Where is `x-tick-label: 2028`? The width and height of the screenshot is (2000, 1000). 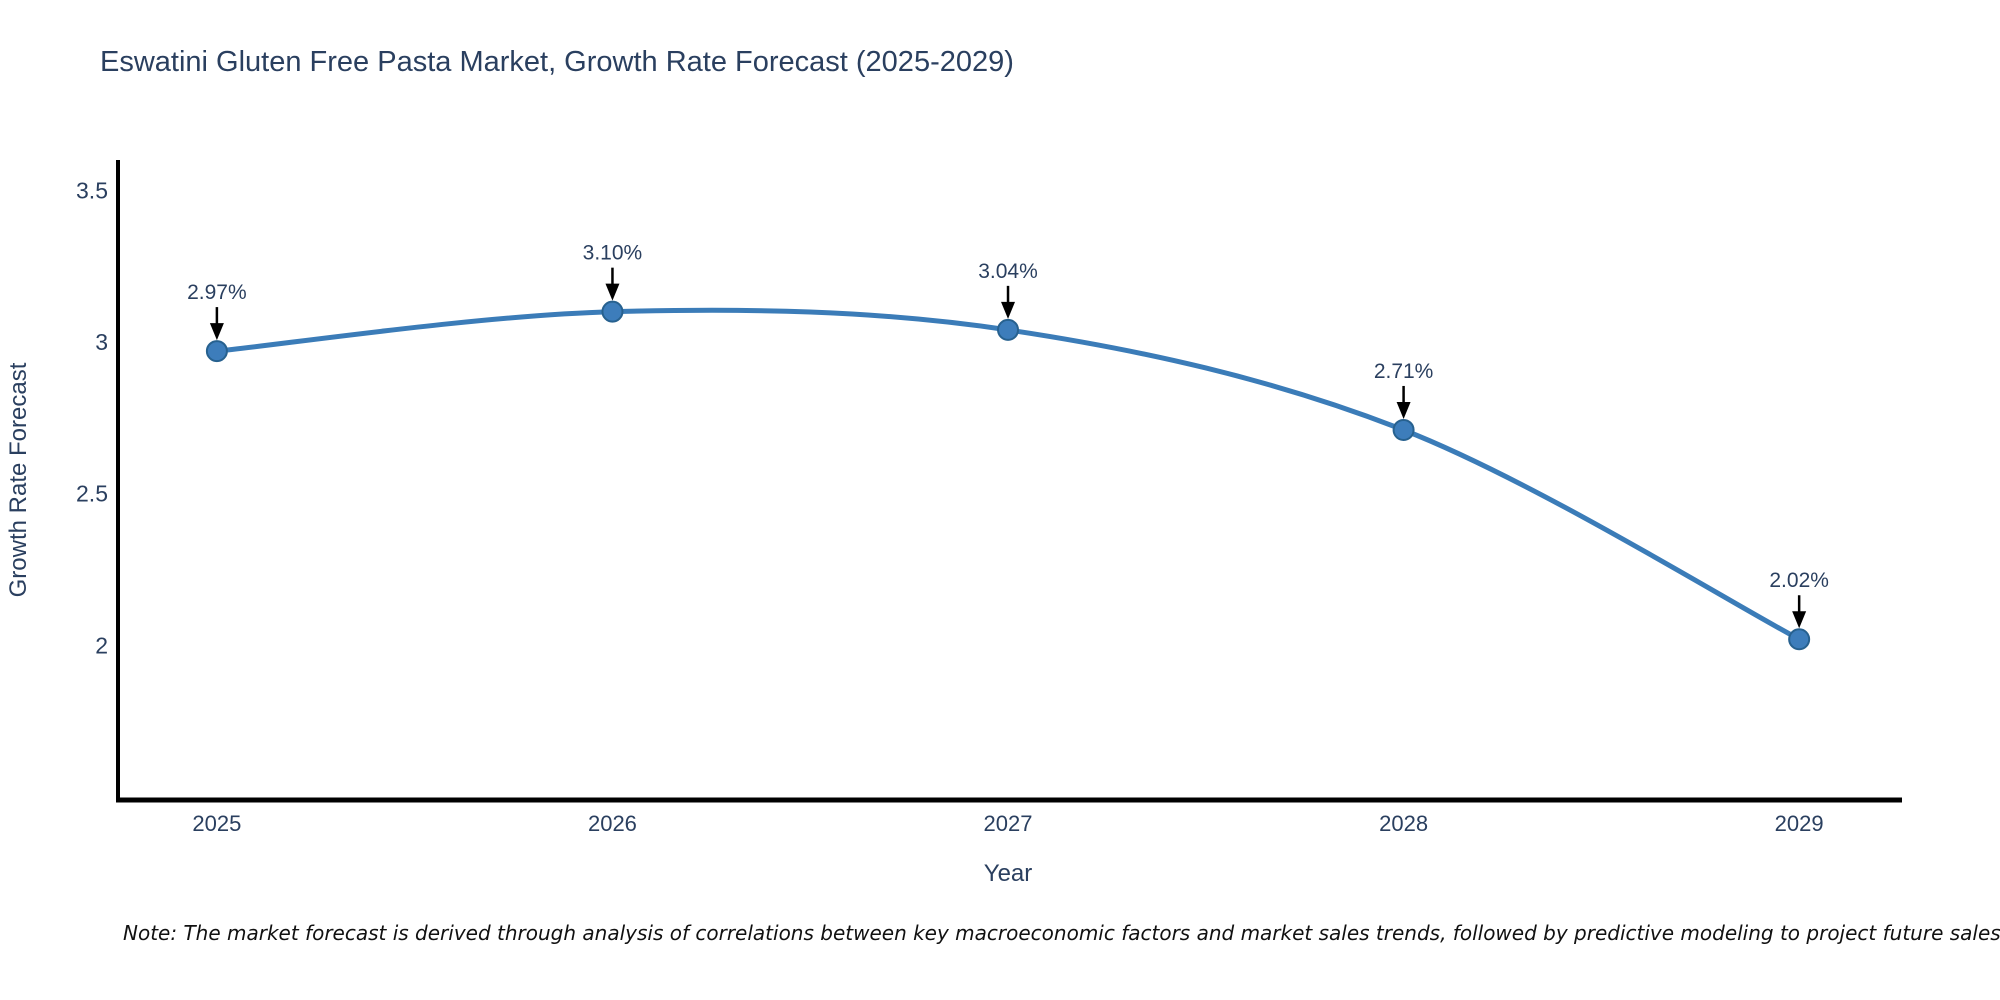
x-tick-label: 2028 is located at coordinates (1403, 823).